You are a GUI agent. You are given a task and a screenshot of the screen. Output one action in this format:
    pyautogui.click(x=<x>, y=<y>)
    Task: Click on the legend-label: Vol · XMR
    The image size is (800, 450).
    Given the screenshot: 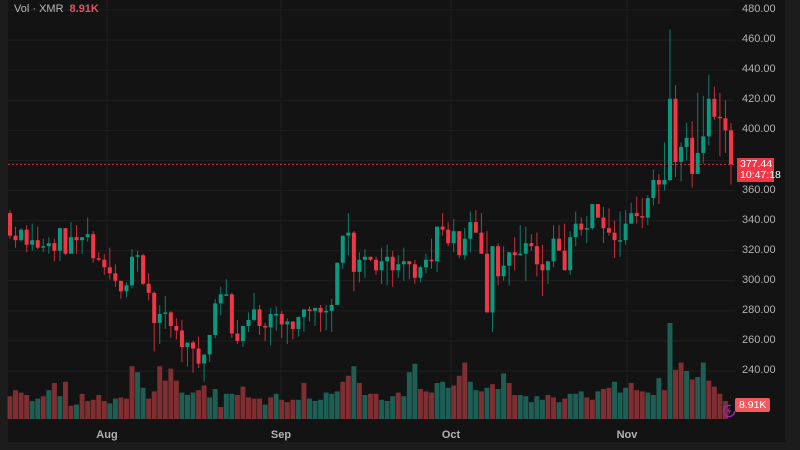 What is the action you would take?
    pyautogui.click(x=39, y=9)
    